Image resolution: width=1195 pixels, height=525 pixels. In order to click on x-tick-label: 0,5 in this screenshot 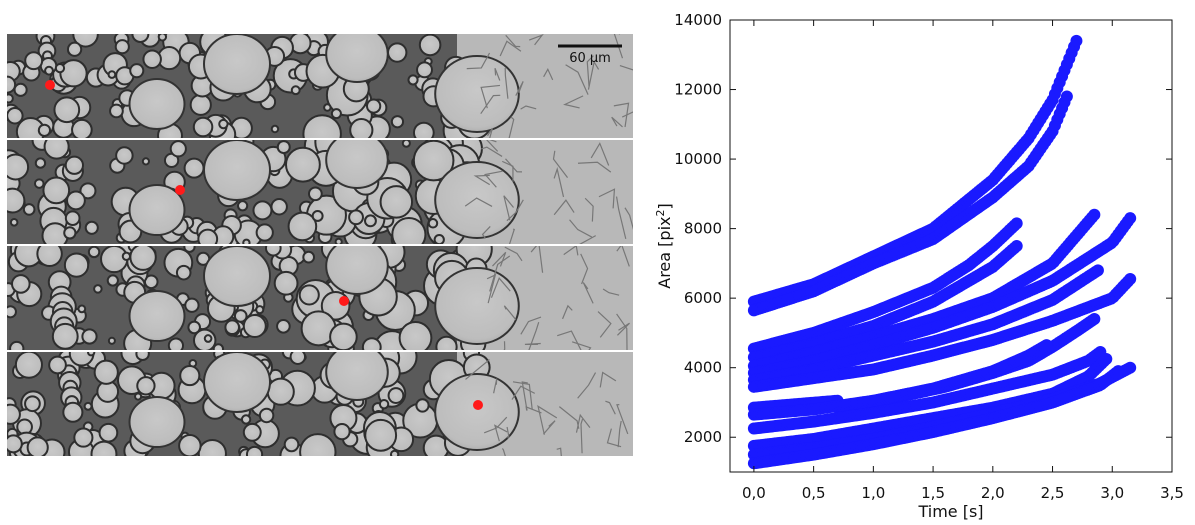, I will do `click(814, 493)`.